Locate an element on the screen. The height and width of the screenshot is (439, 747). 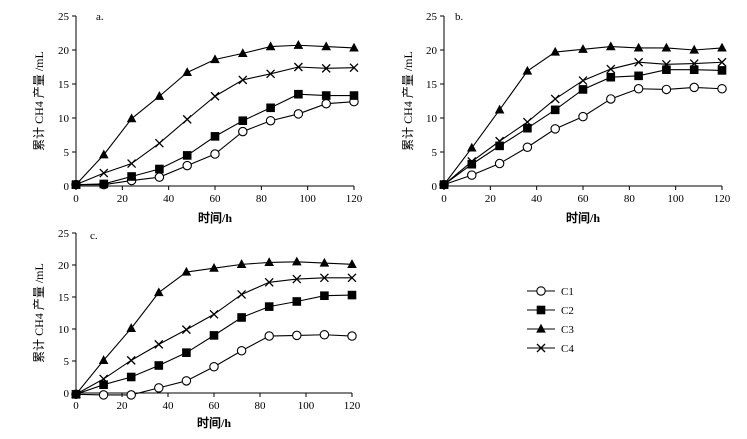
legend-label: C2 is located at coordinates (567, 311).